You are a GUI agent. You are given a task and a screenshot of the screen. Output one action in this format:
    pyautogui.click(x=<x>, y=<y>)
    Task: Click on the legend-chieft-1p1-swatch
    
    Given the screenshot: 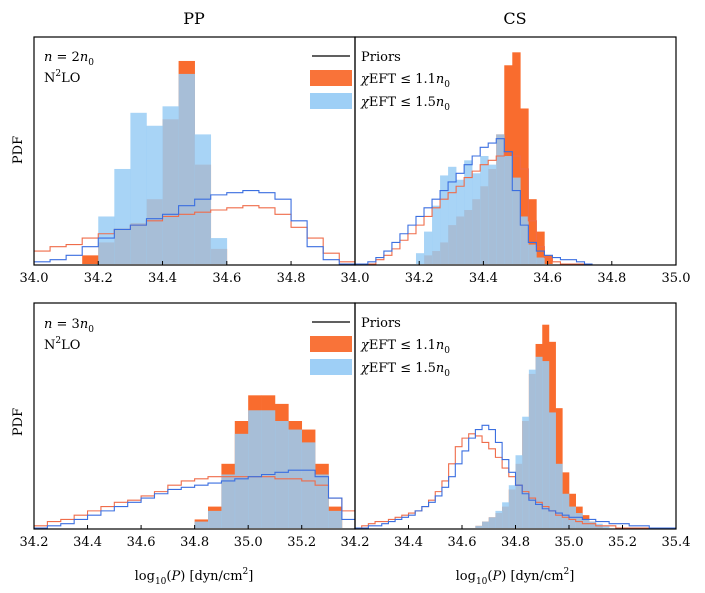 What is the action you would take?
    pyautogui.click(x=331, y=344)
    